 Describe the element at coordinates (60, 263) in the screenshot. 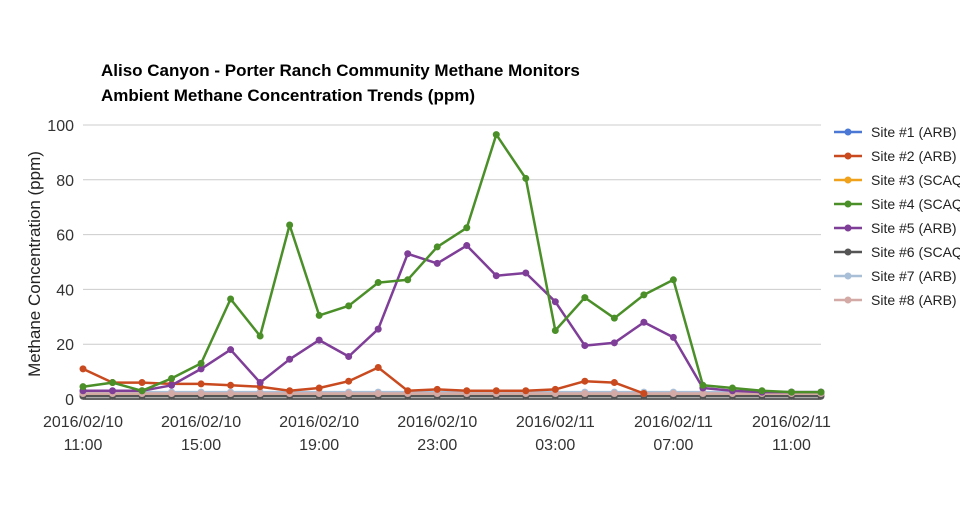

I see `y-tick-labels: 0 20 40 60 80 100` at that location.